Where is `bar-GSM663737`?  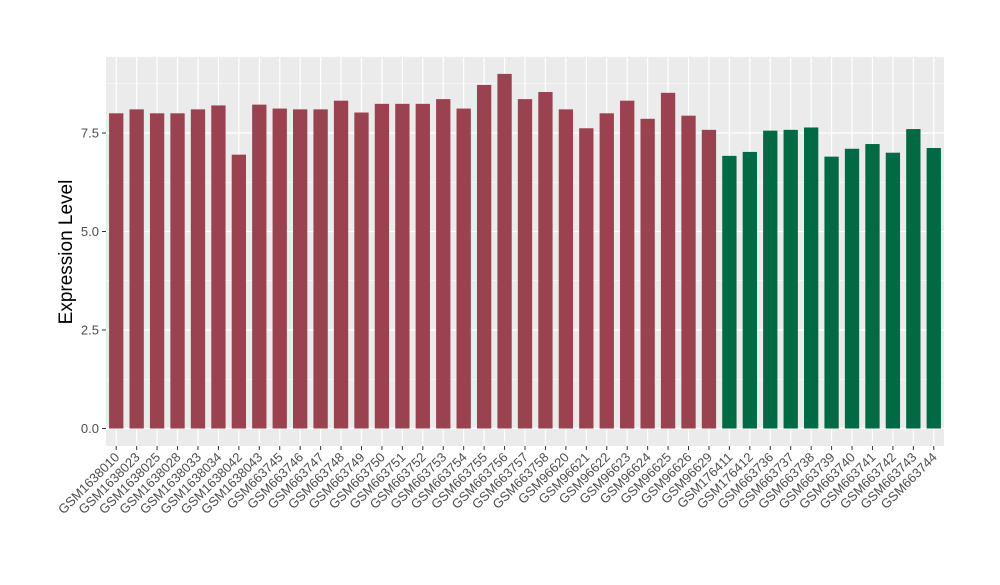 bar-GSM663737 is located at coordinates (790, 279).